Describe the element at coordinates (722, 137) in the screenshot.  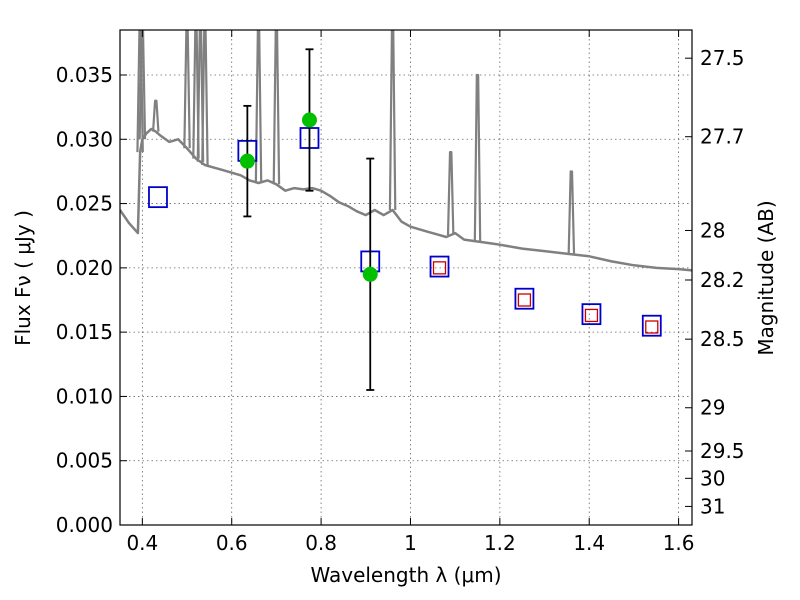
I see `y2-tick-label: 27.7` at that location.